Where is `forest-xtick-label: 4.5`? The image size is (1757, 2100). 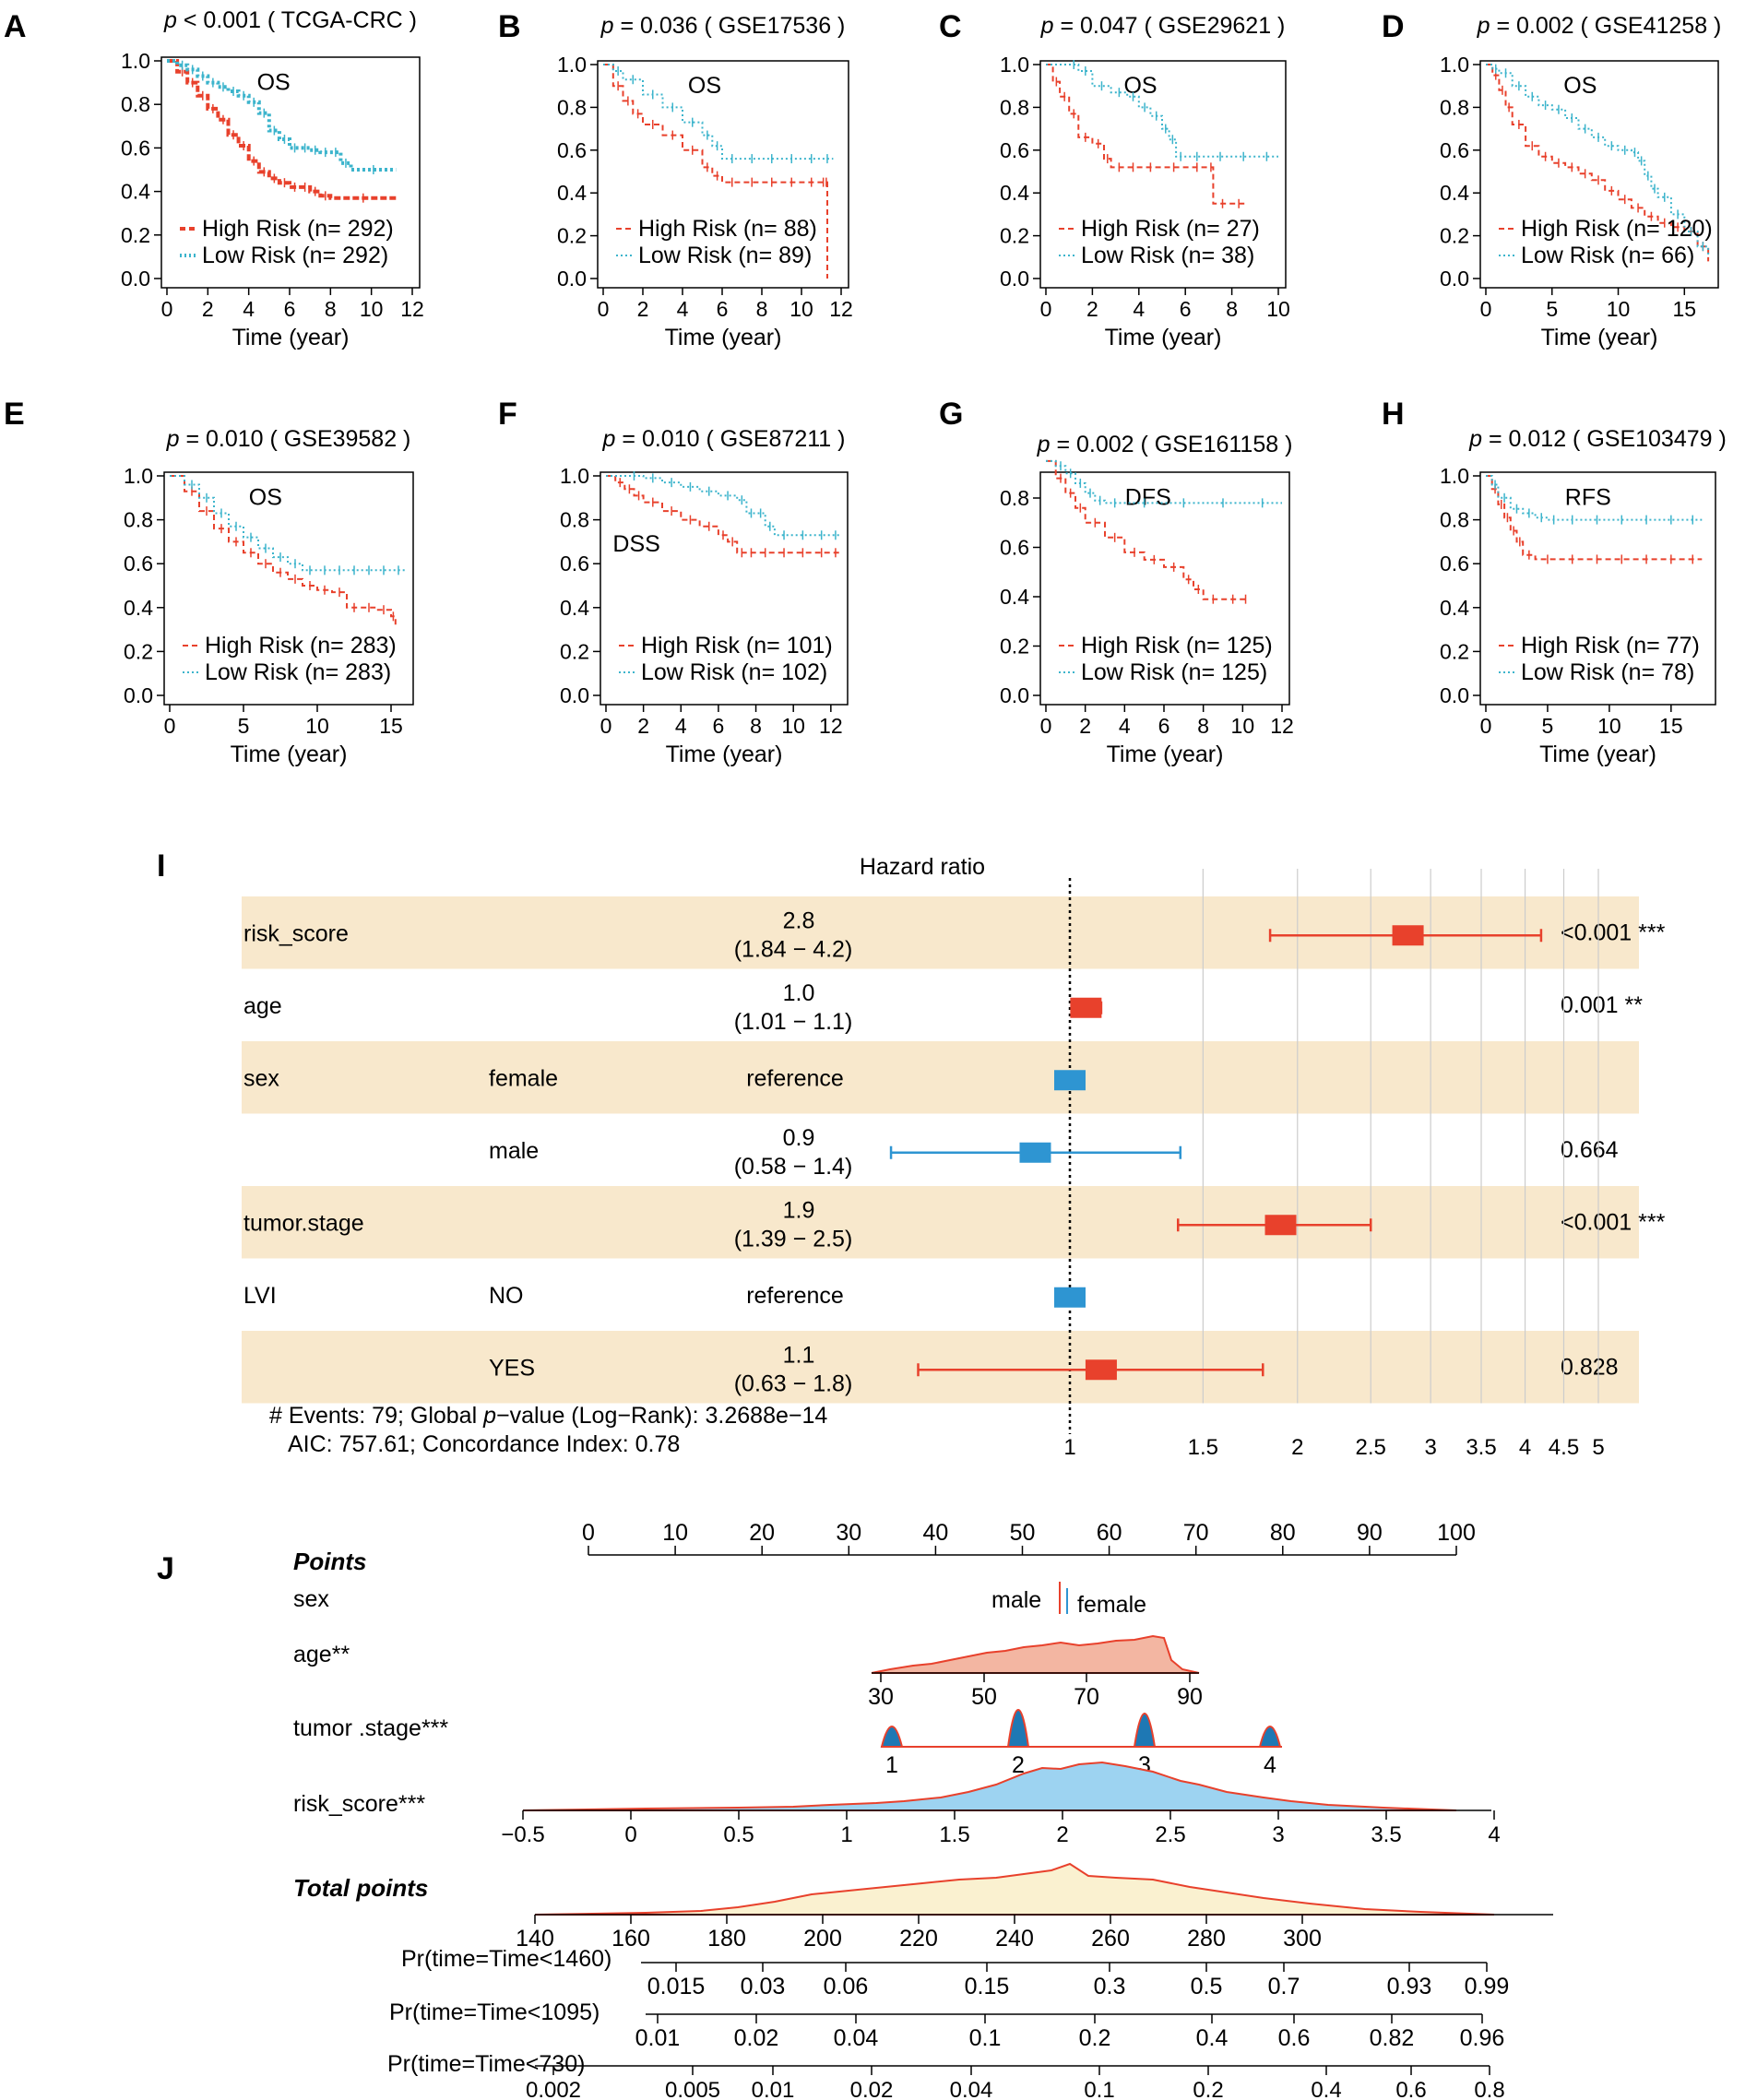
forest-xtick-label: 4.5 is located at coordinates (1564, 1447).